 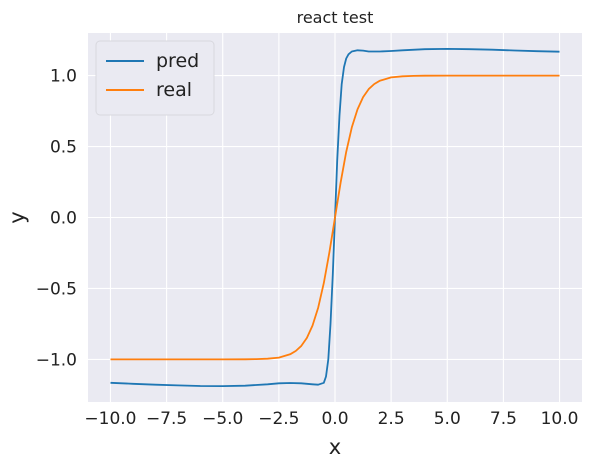 What do you see at coordinates (177, 61) in the screenshot?
I see `legend-label: pred` at bounding box center [177, 61].